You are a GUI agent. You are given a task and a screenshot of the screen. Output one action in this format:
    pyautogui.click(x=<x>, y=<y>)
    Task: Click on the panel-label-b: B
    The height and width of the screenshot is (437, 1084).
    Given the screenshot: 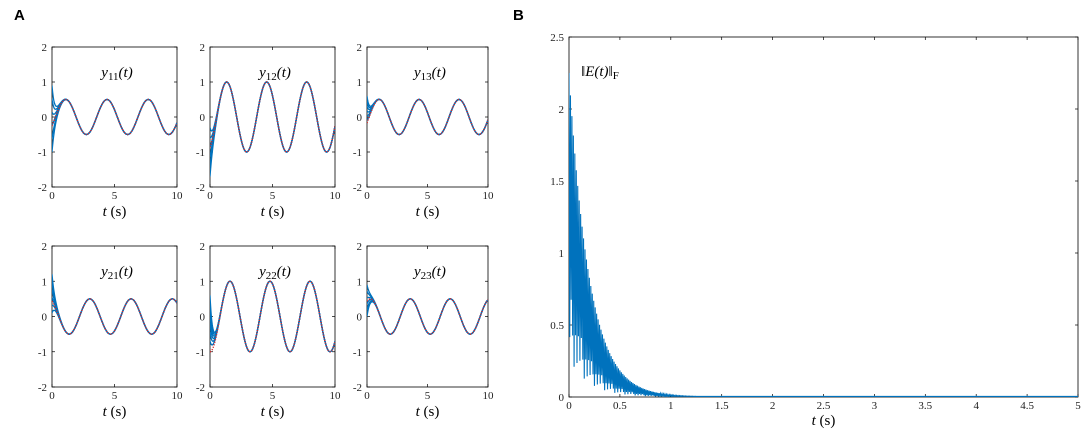 What is the action you would take?
    pyautogui.click(x=518, y=15)
    